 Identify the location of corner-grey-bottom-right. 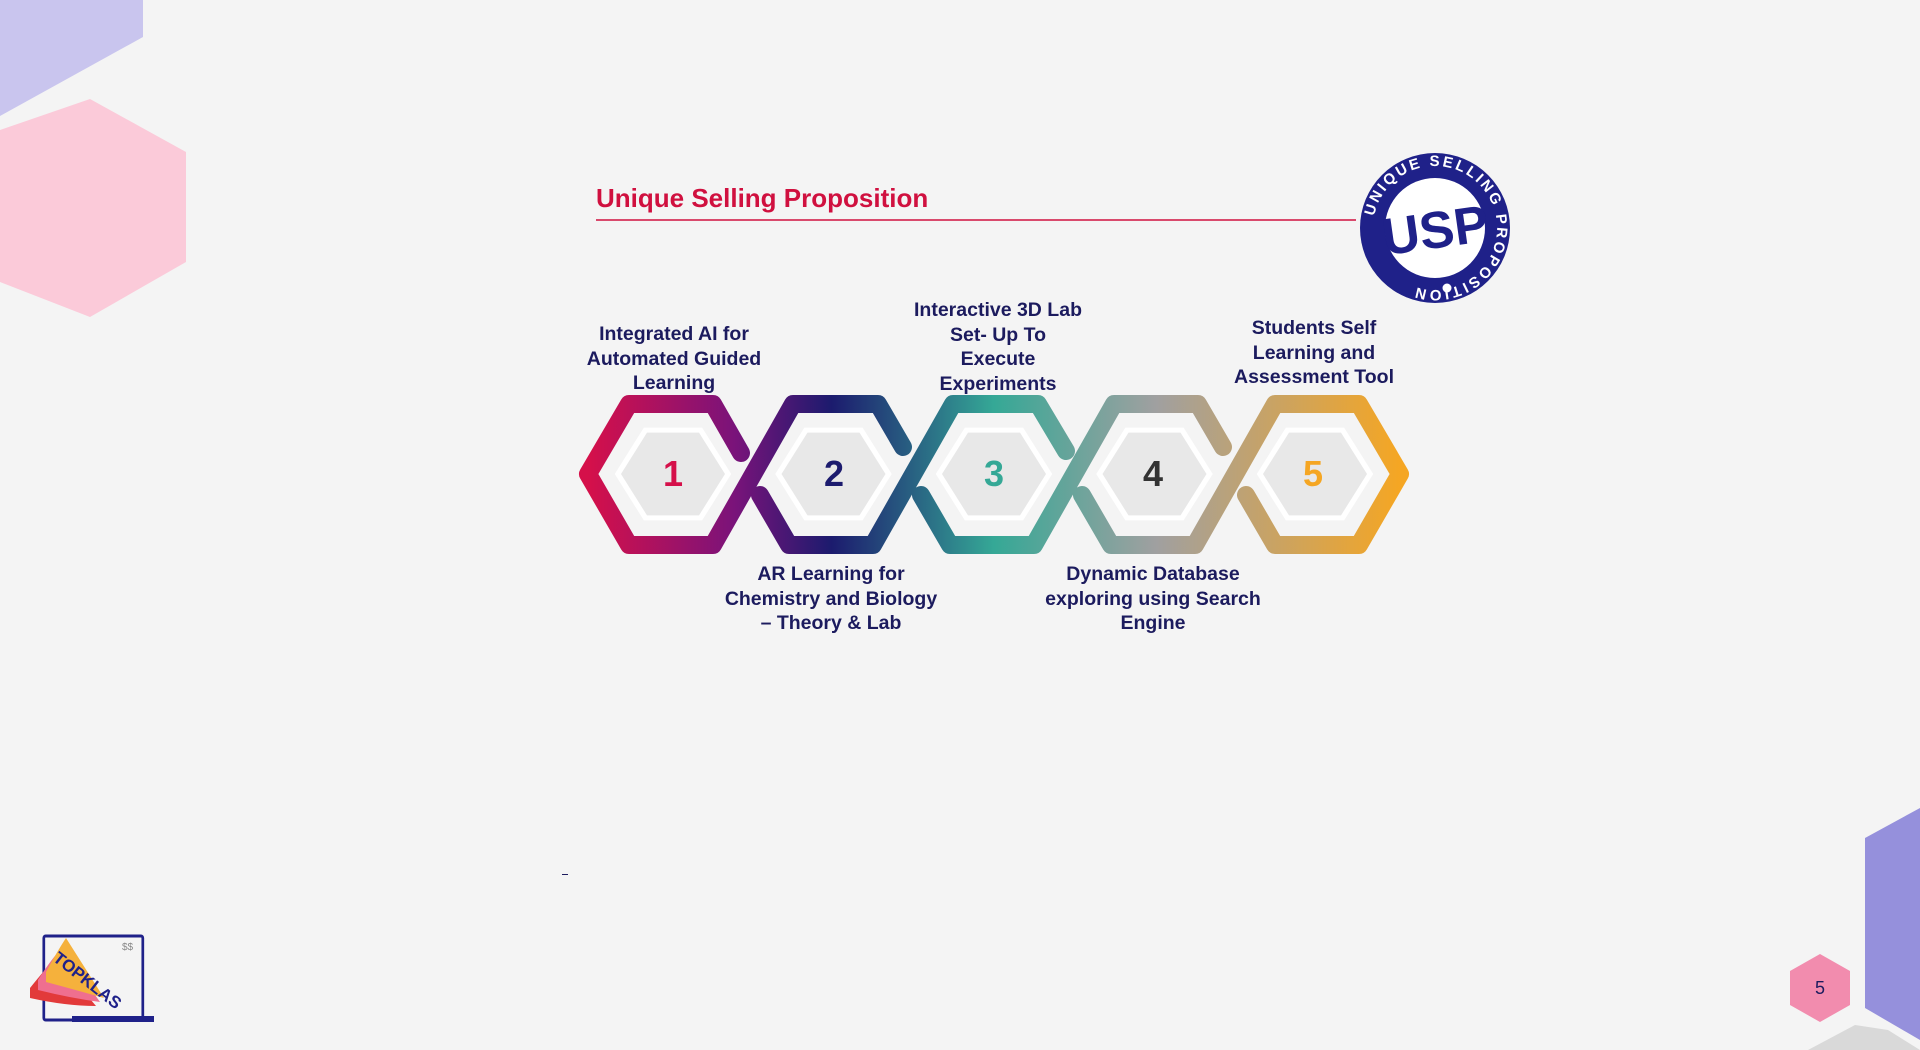
(1864, 1037).